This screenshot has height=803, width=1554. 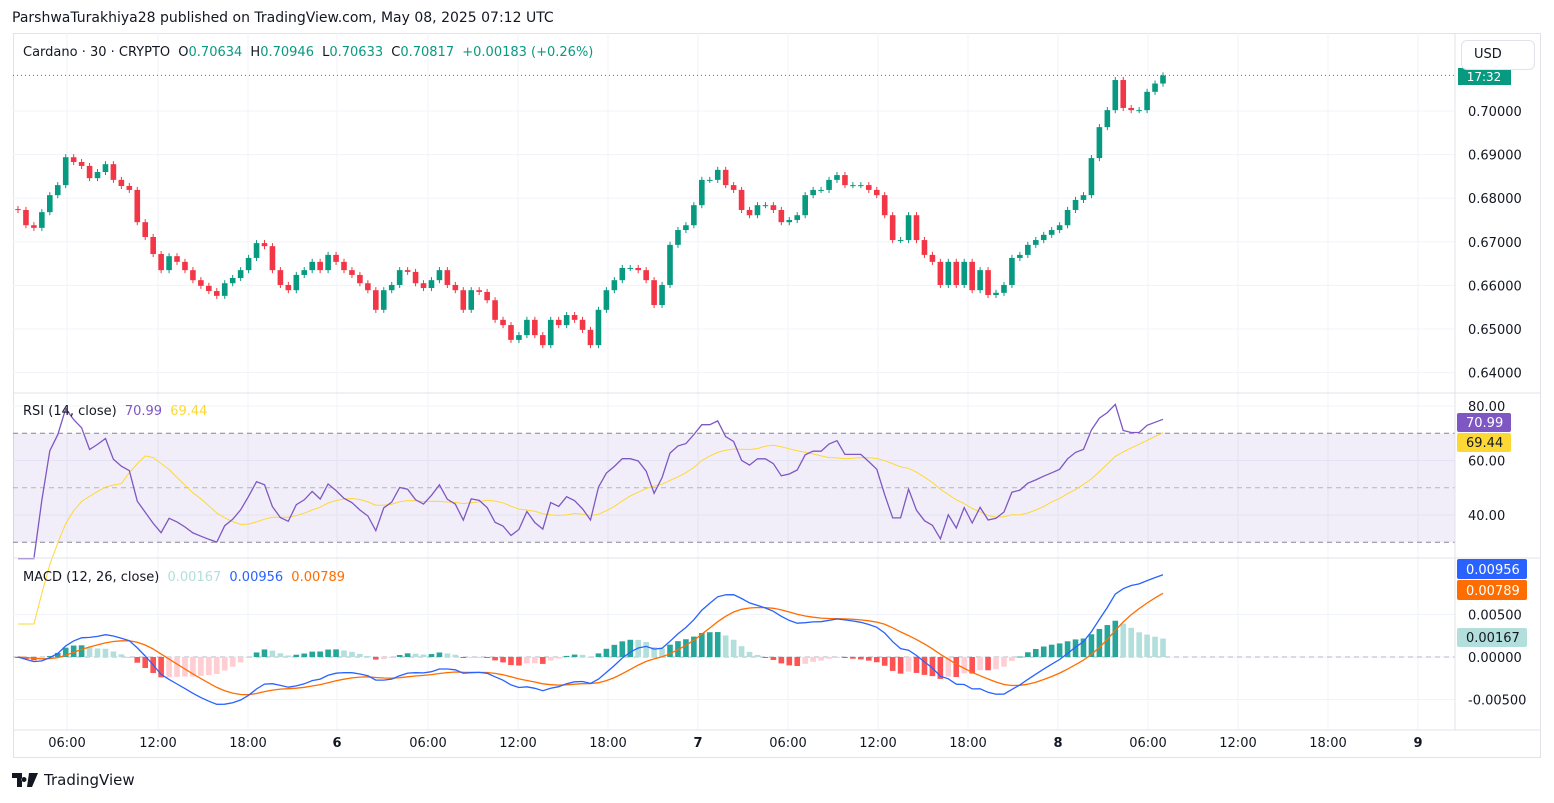 I want to click on rsi-badge, so click(x=1484, y=422).